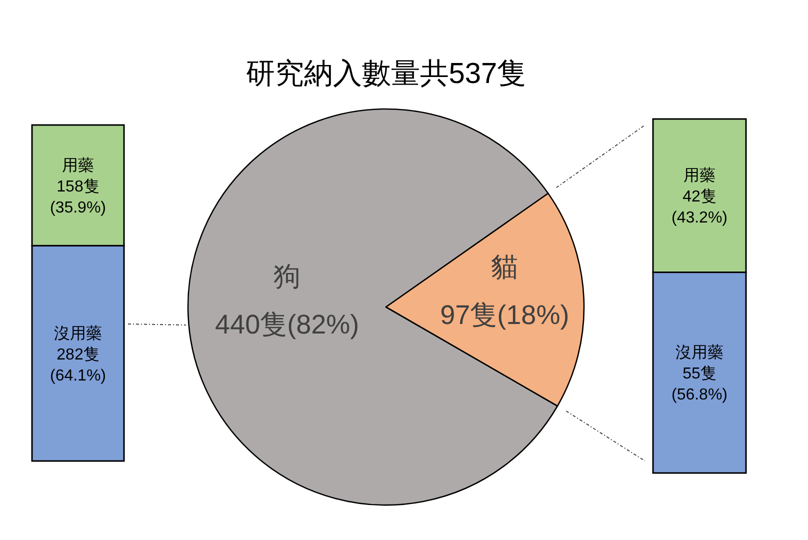  What do you see at coordinates (699, 384) in the screenshot?
I see `data-label: 55隻 (56.8%)` at bounding box center [699, 384].